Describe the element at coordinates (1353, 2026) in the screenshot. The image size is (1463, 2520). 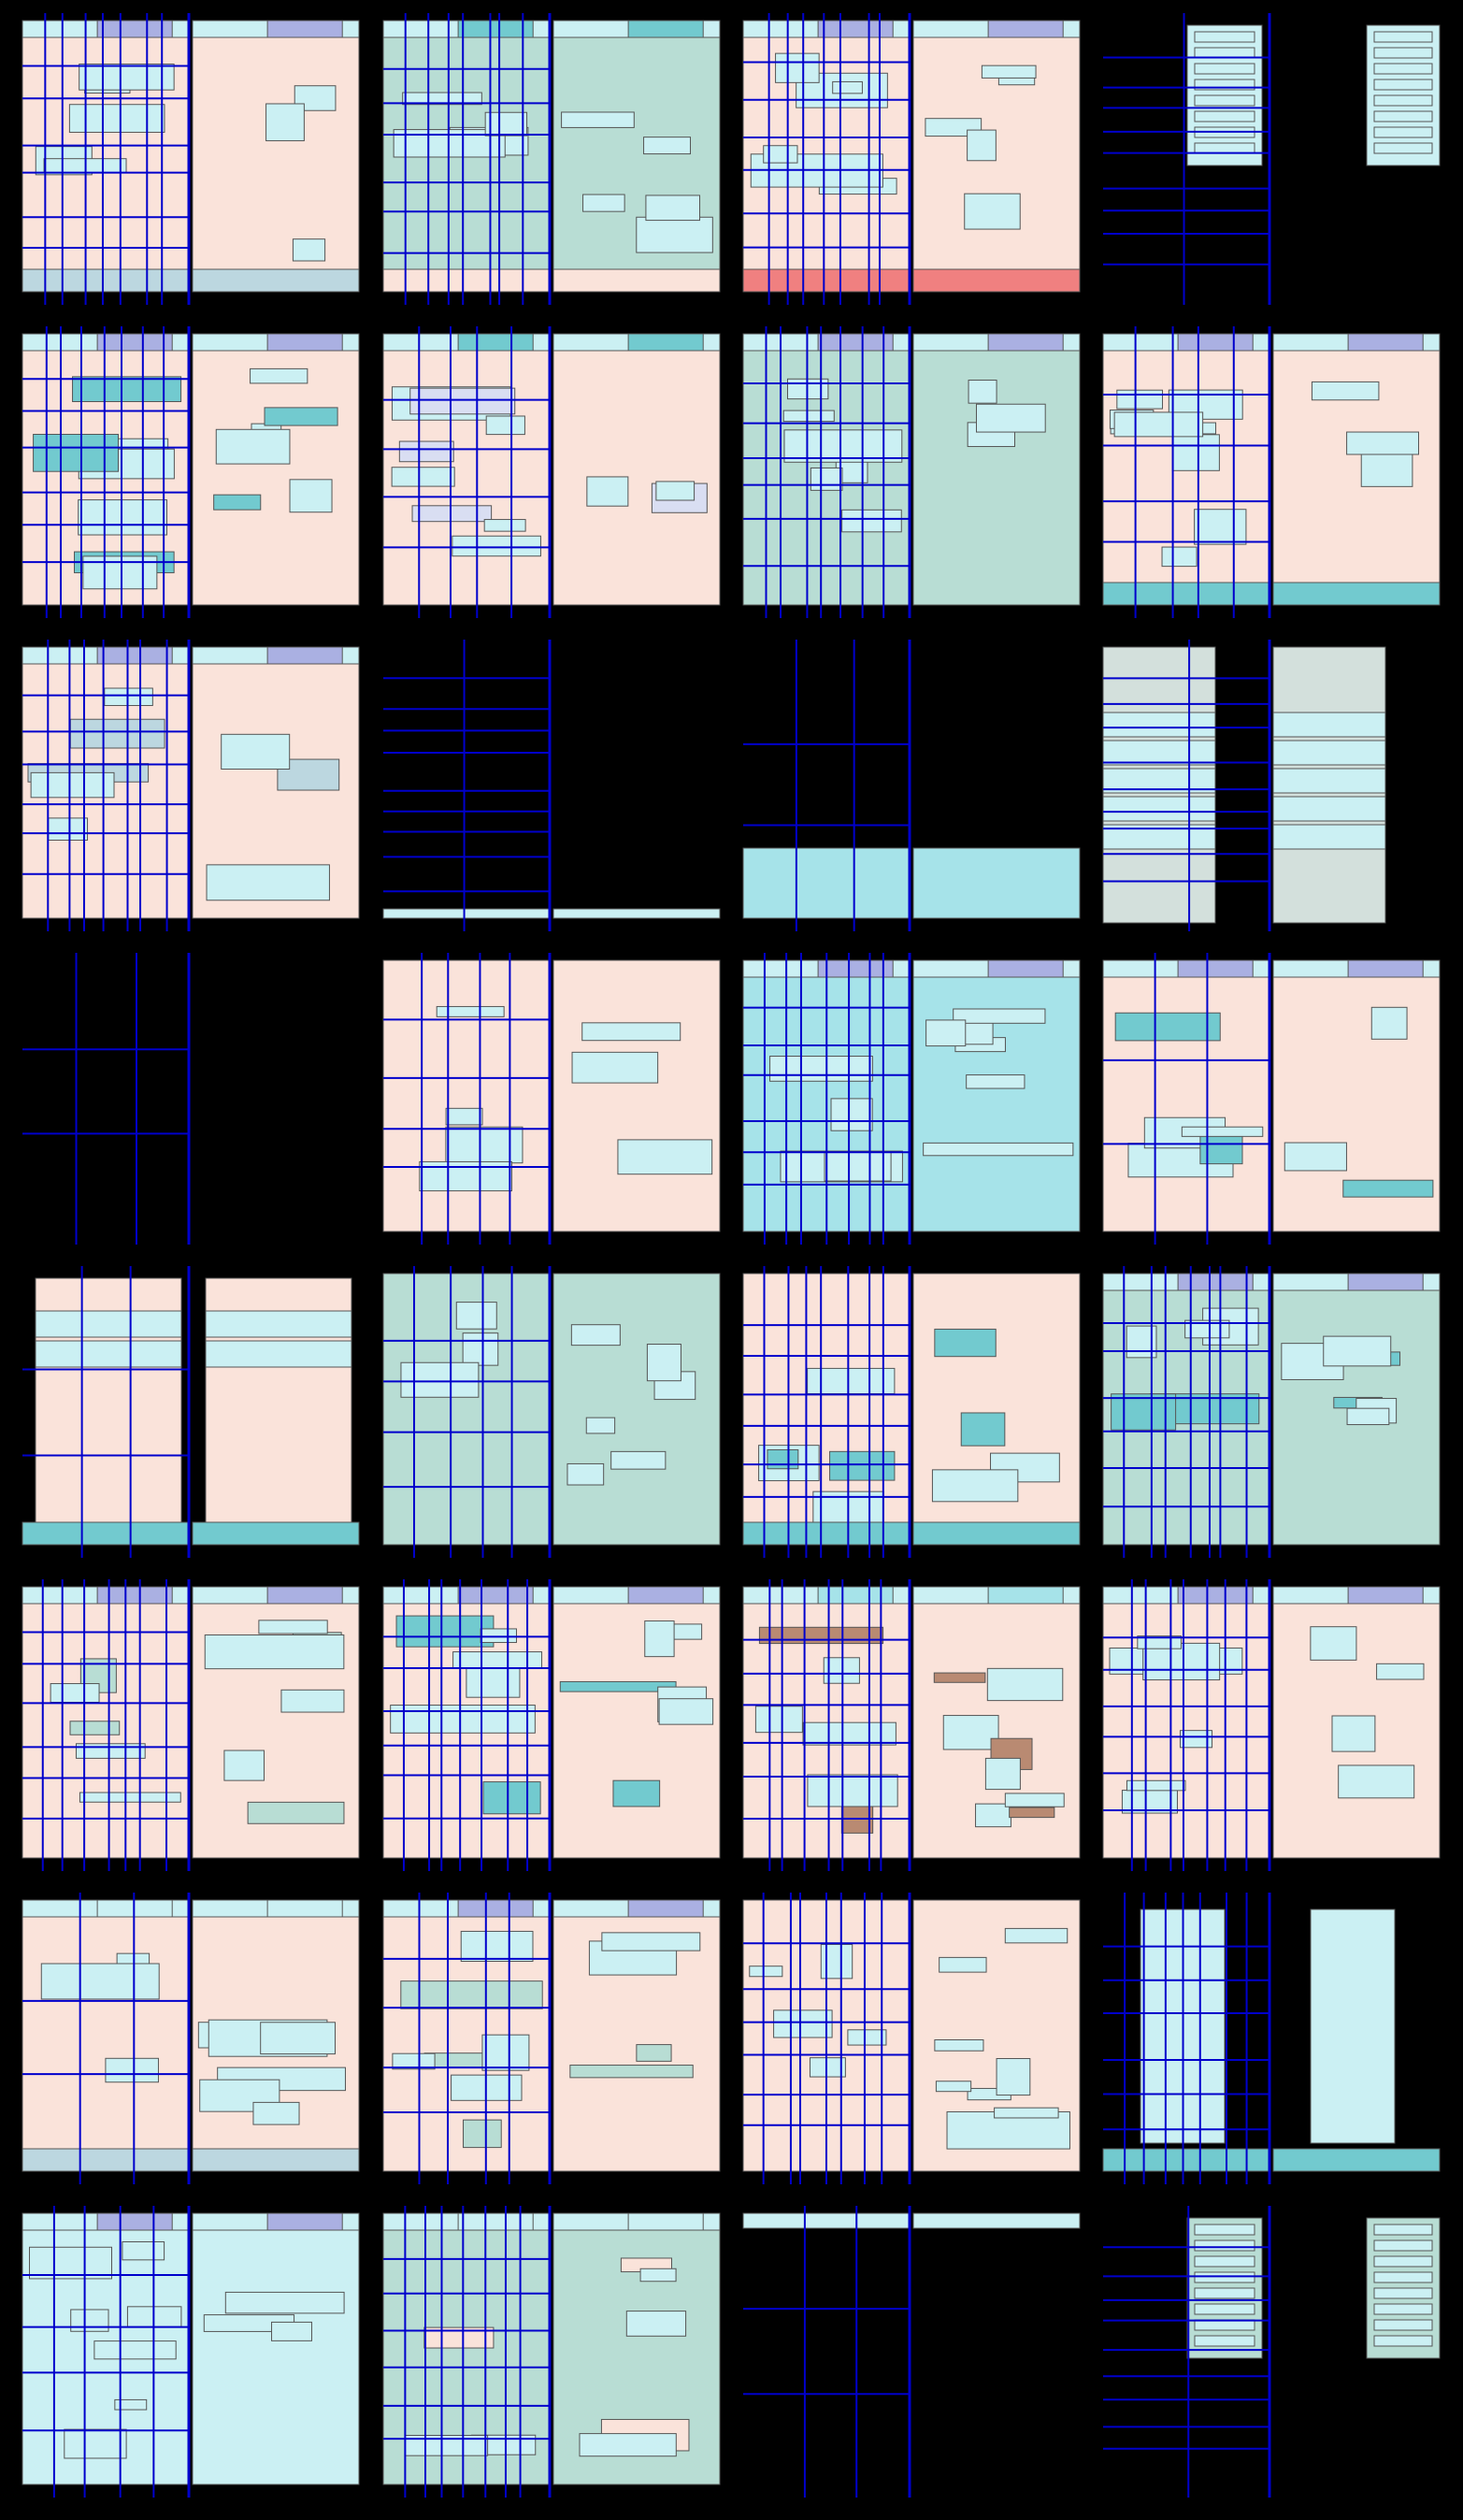
I see `tall-panel` at that location.